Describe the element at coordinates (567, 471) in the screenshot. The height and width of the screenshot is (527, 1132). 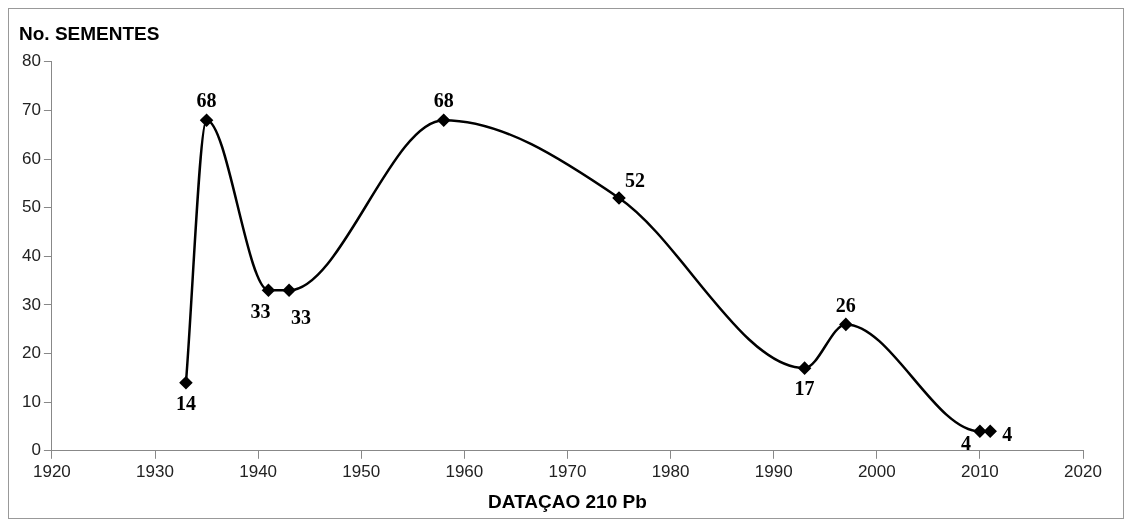
I see `x-tick-label: 1970` at that location.